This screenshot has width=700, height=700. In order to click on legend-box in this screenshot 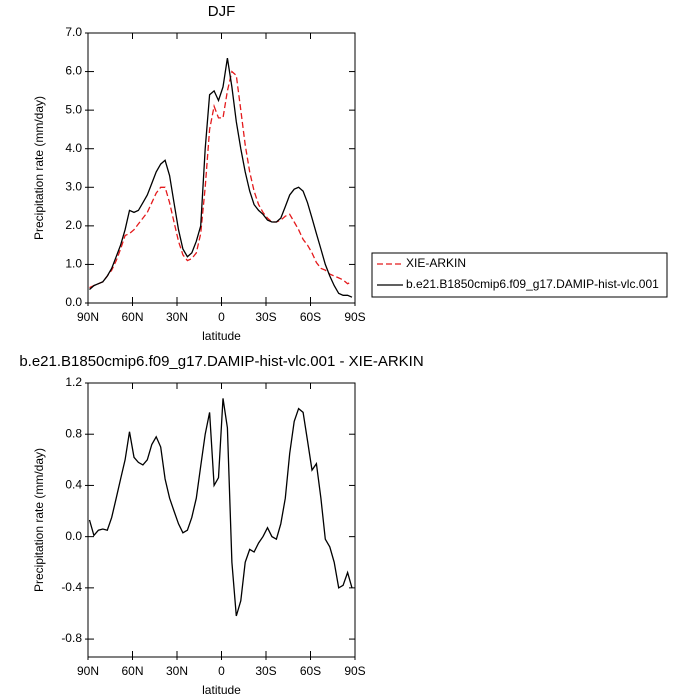, I will do `click(519, 275)`.